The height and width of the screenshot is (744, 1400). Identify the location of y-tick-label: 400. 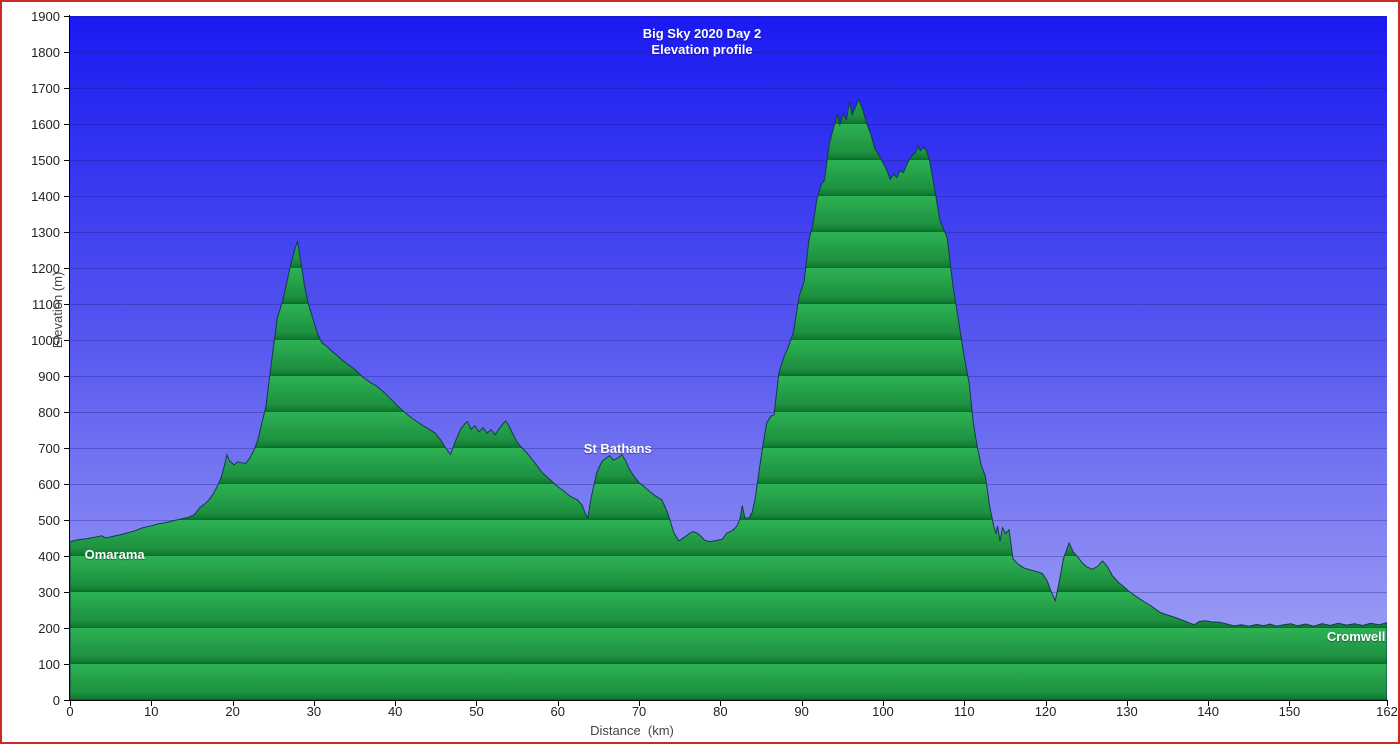
(49, 556).